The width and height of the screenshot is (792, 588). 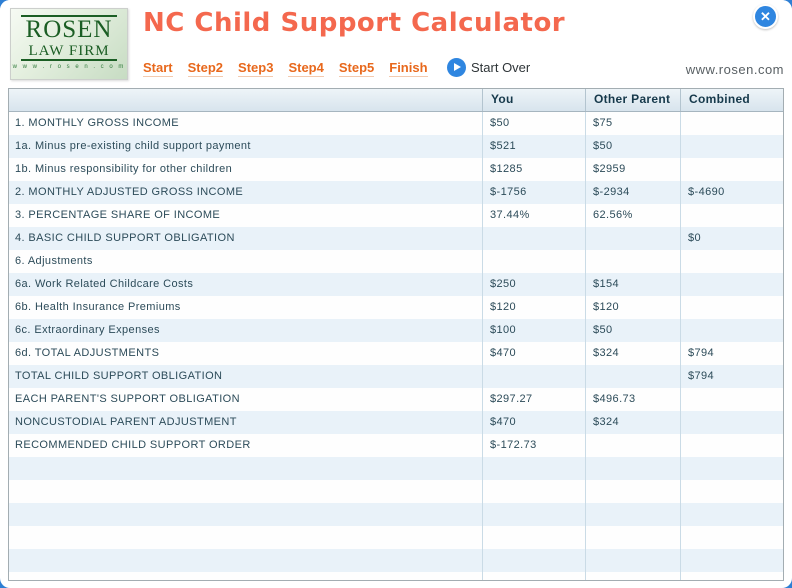 What do you see at coordinates (354, 23) in the screenshot?
I see `page-title: NC Child Support Calculator` at bounding box center [354, 23].